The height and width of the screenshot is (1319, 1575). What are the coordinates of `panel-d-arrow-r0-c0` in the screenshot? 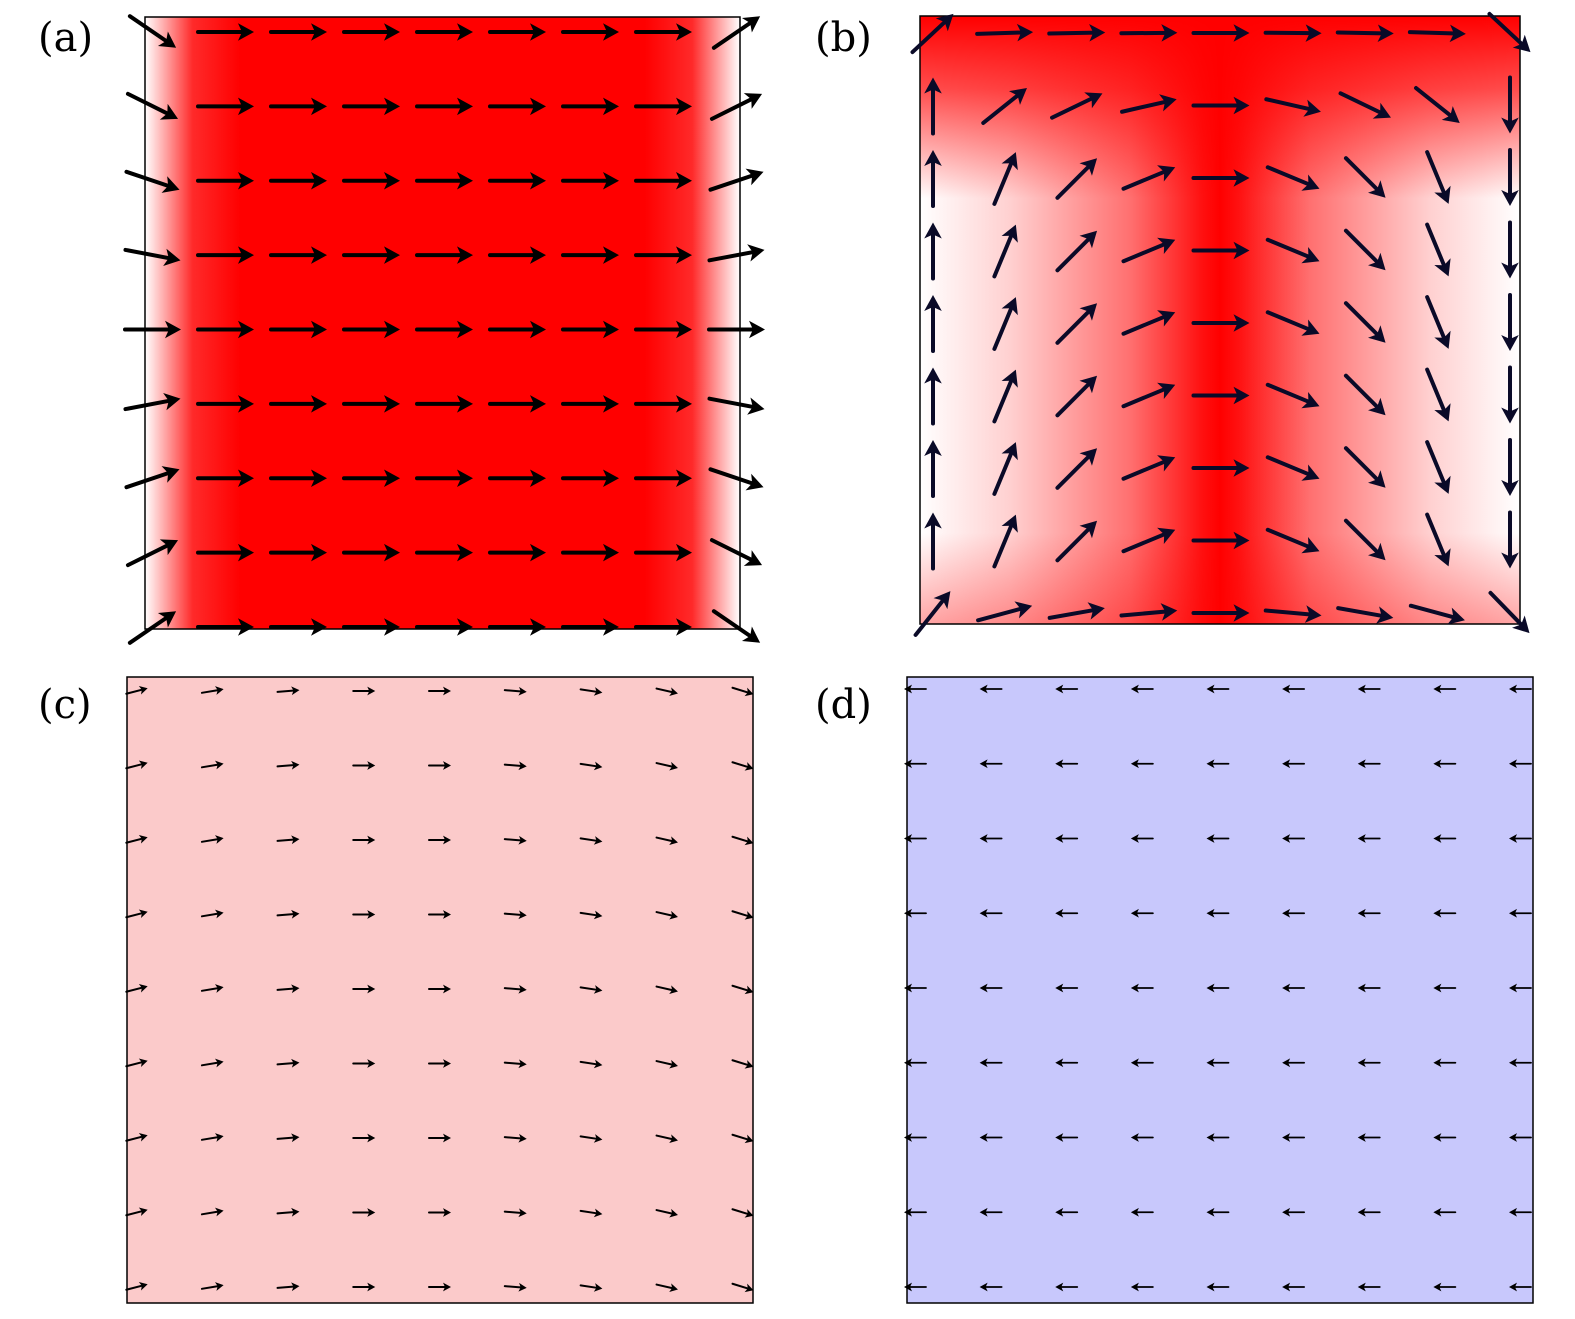 It's located at (915, 689).